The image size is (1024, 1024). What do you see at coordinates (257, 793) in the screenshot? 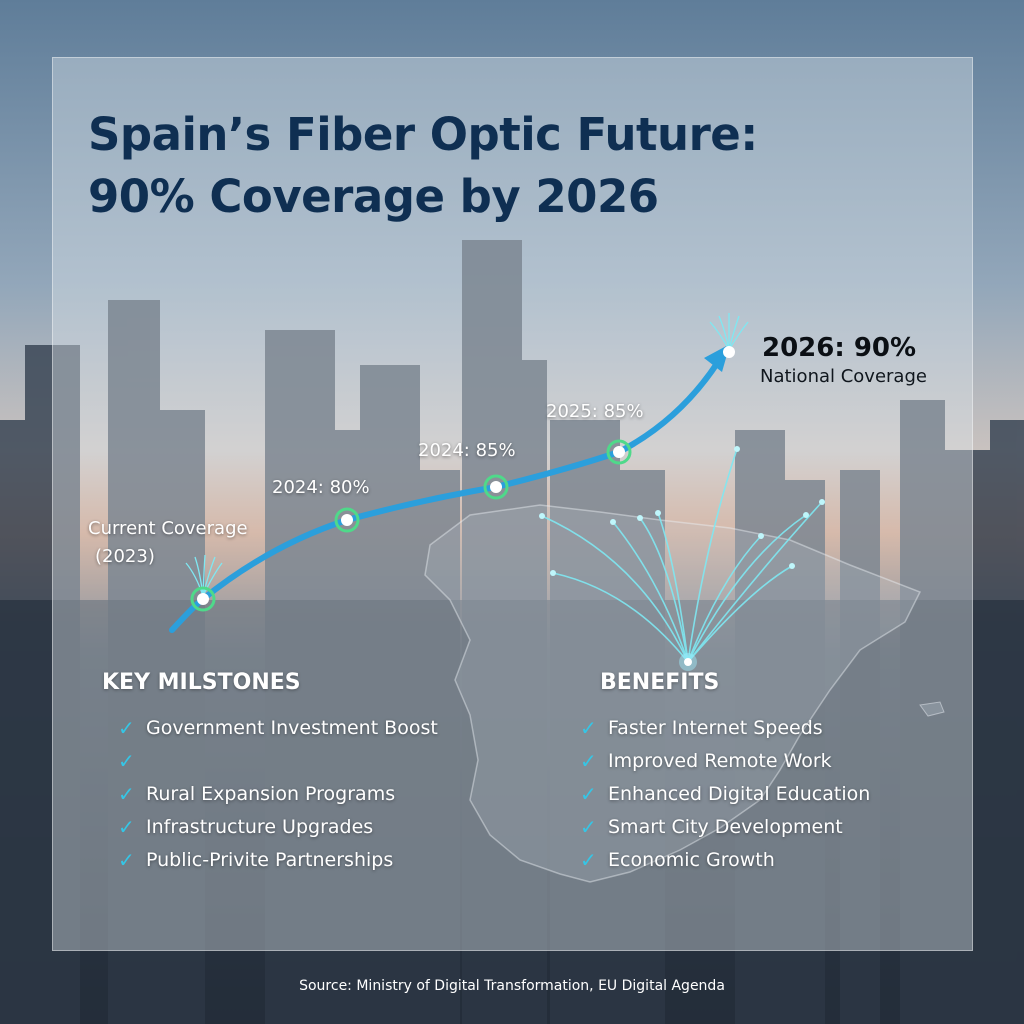
I see `list-item: ✓ Rural Expansion Programs` at bounding box center [257, 793].